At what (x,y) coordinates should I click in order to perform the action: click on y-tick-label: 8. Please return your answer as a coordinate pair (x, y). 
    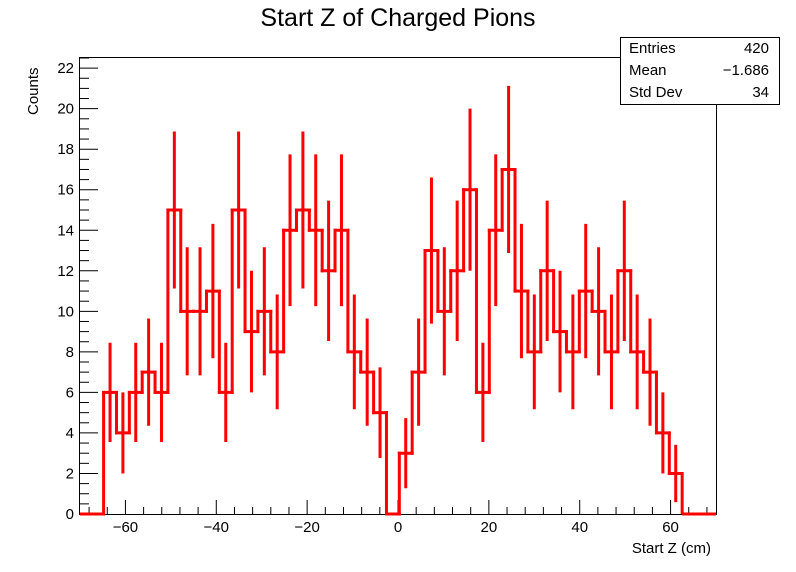
    Looking at the image, I should click on (70, 352).